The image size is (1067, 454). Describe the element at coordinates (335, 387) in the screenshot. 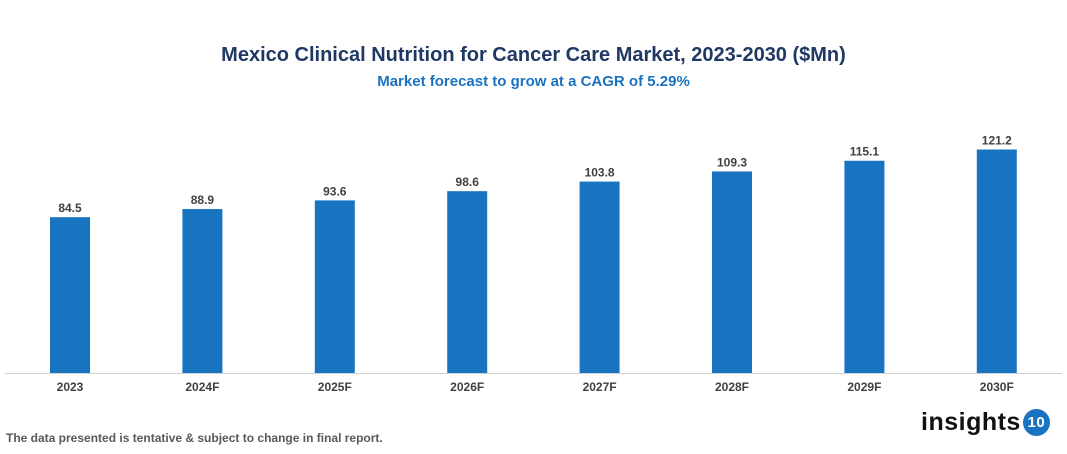

I see `x-tick-label: 2025F` at that location.